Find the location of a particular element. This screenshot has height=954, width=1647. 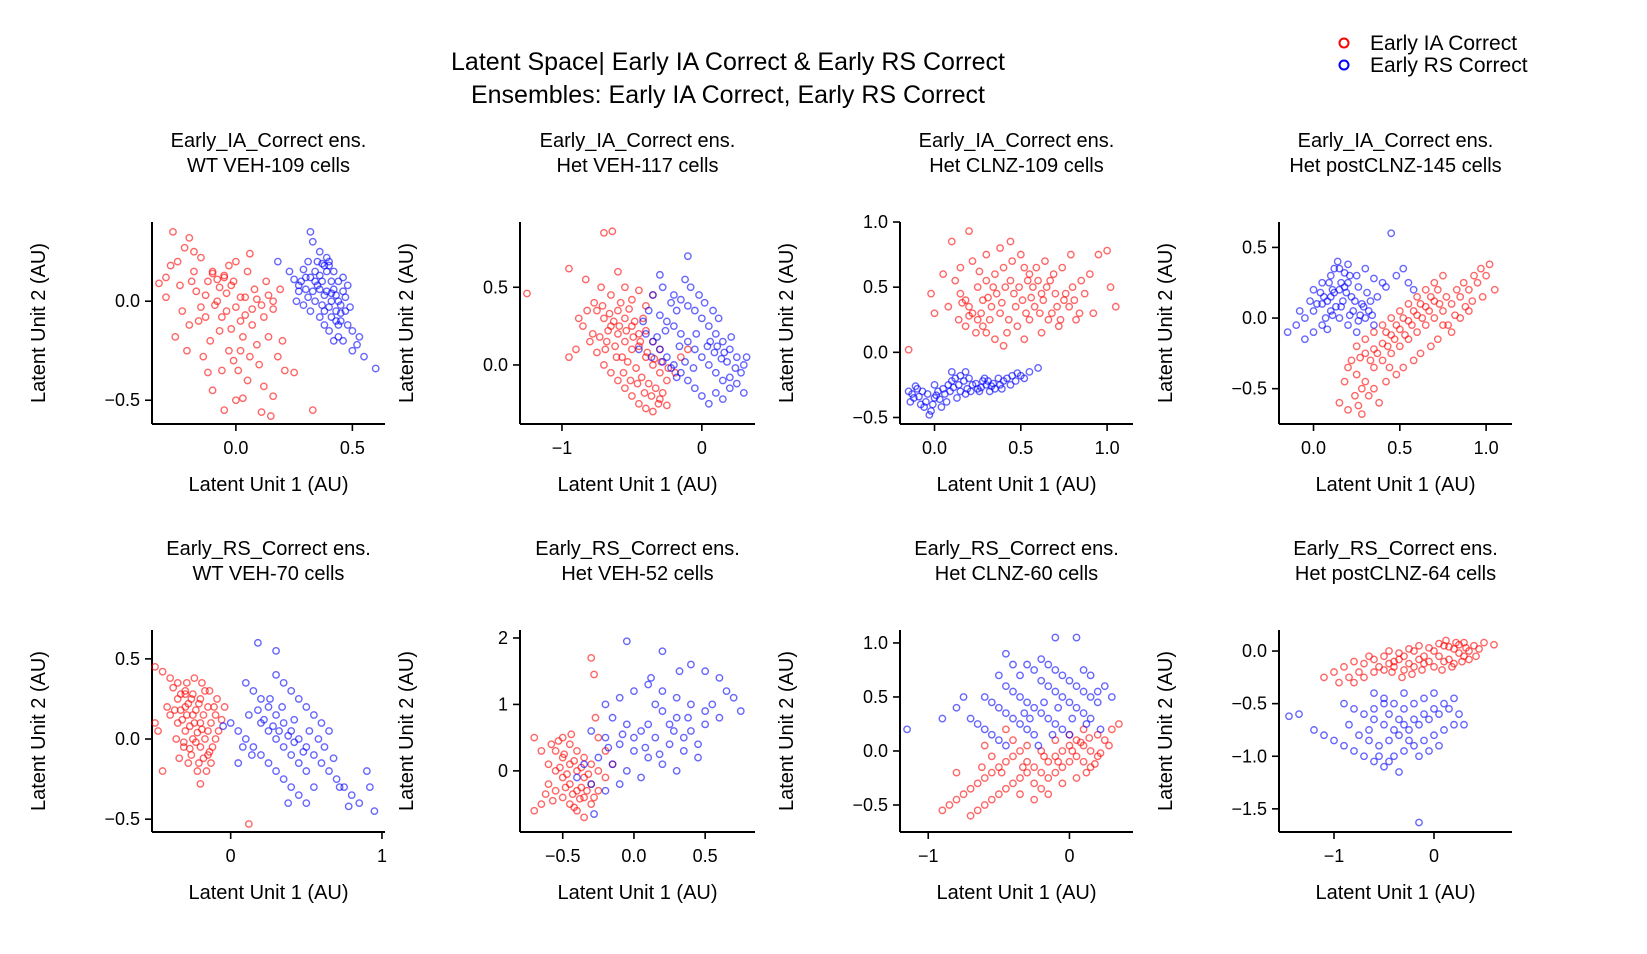

x-tick-label: 0 is located at coordinates (1434, 856).